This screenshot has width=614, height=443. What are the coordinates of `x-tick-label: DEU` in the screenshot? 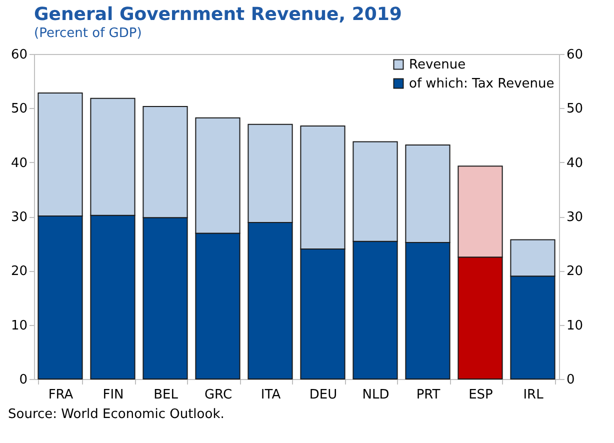 It's located at (323, 395).